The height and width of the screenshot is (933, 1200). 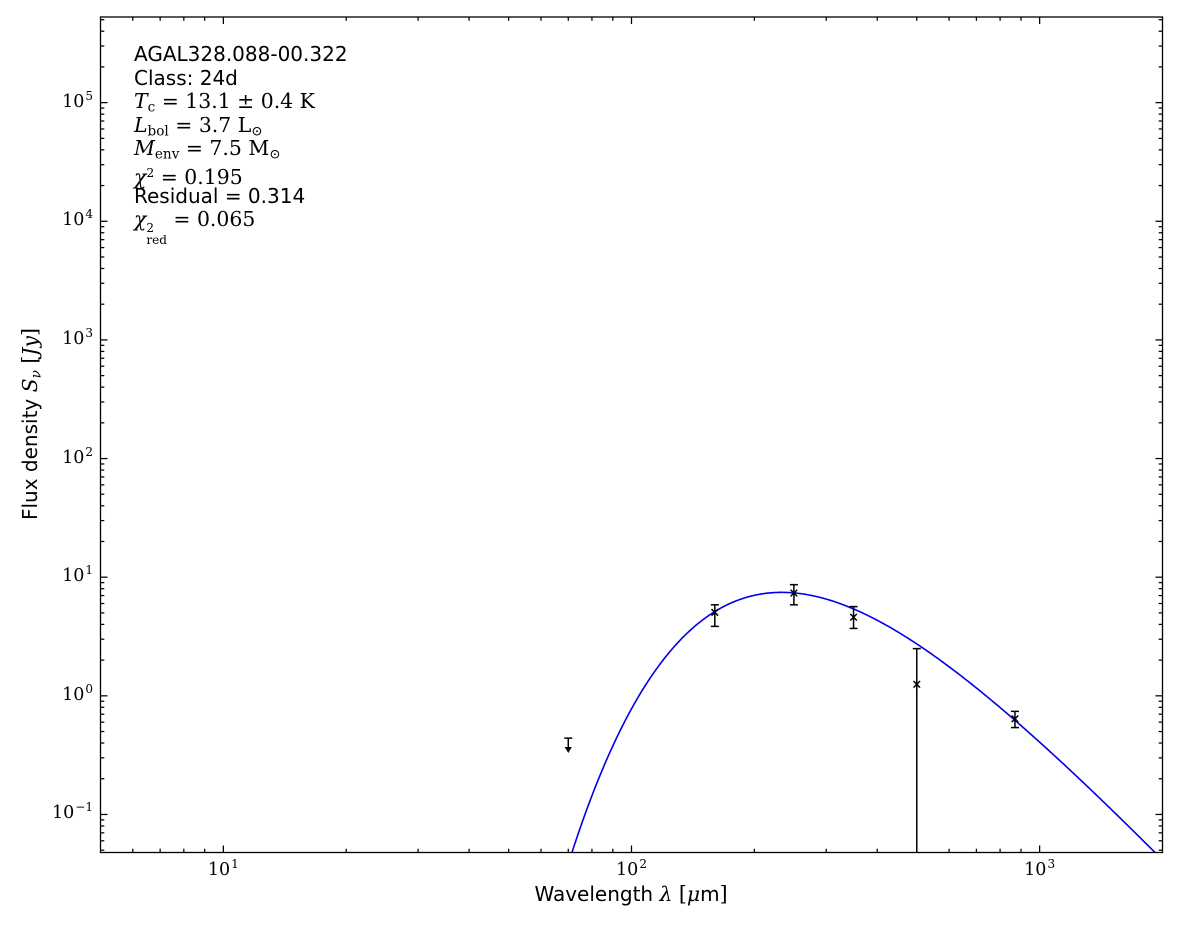 I want to click on text-token: m, so click(x=710, y=894).